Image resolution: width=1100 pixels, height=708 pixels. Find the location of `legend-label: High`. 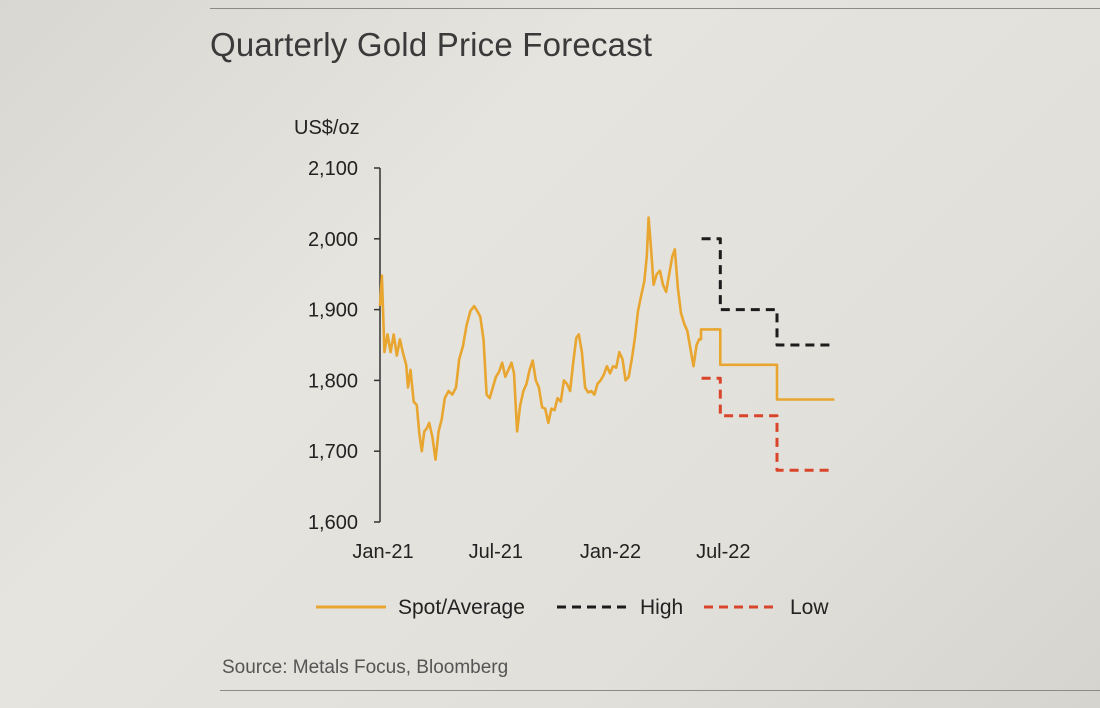

legend-label: High is located at coordinates (661, 607).